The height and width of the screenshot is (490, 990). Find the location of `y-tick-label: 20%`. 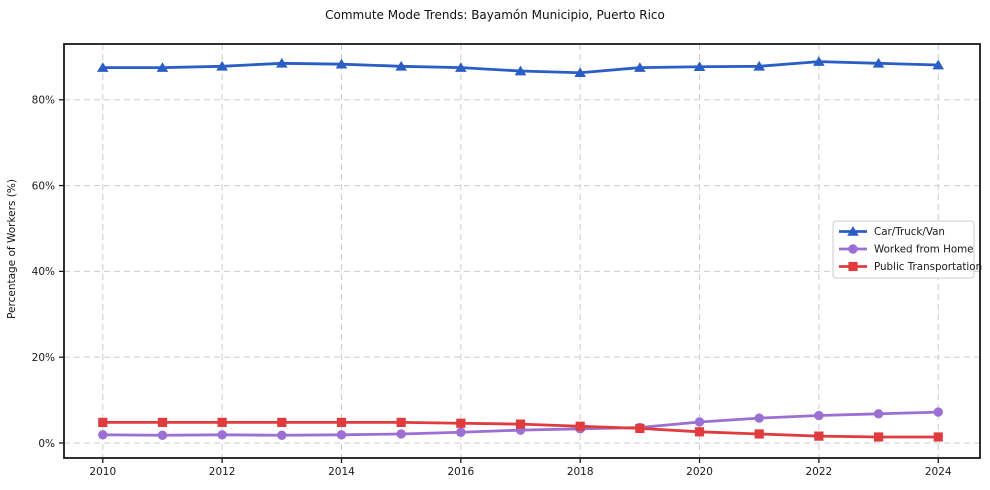

y-tick-label: 20% is located at coordinates (43, 358).